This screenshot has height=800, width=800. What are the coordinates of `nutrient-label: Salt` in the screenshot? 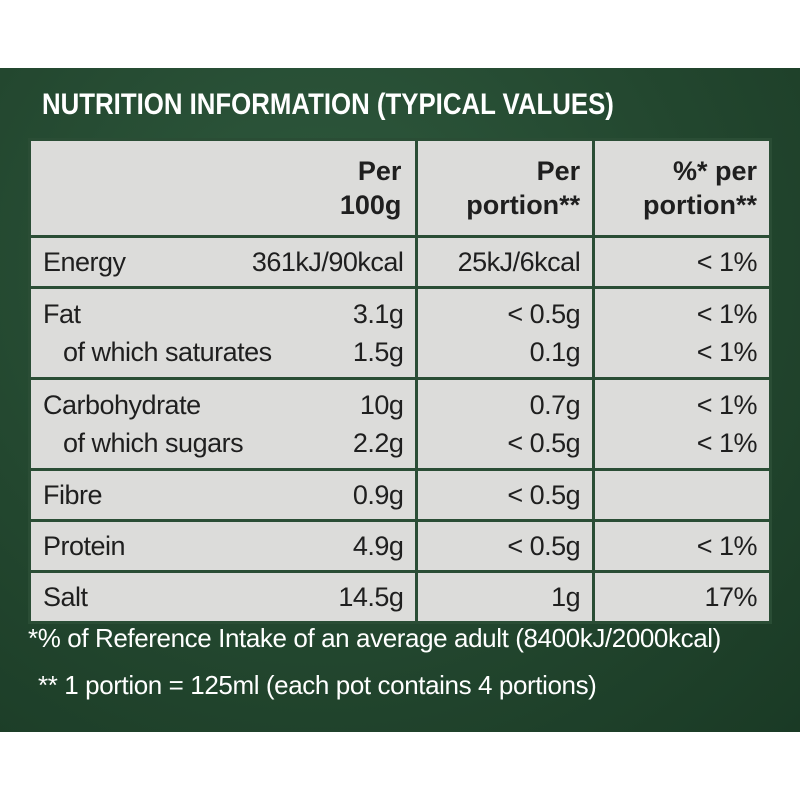 It's located at (65, 597).